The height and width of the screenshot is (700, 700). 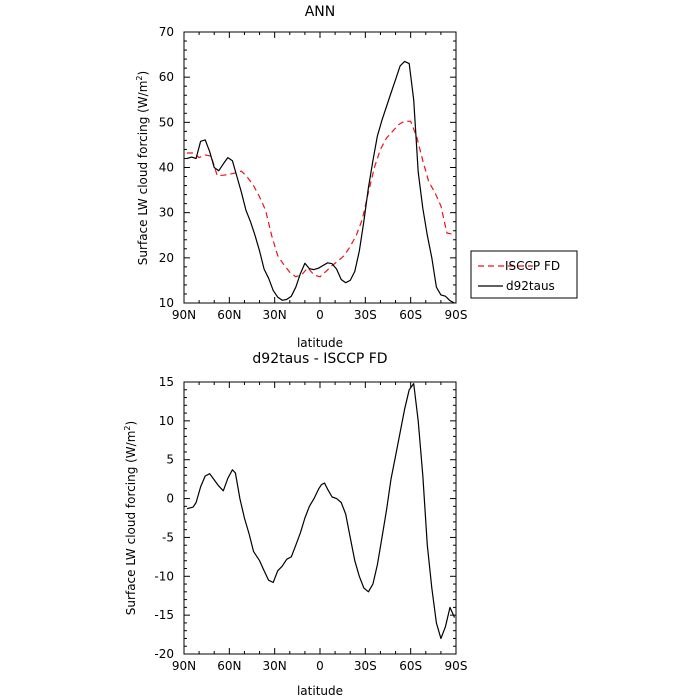 I want to click on y-tick-label: -10, so click(x=164, y=576).